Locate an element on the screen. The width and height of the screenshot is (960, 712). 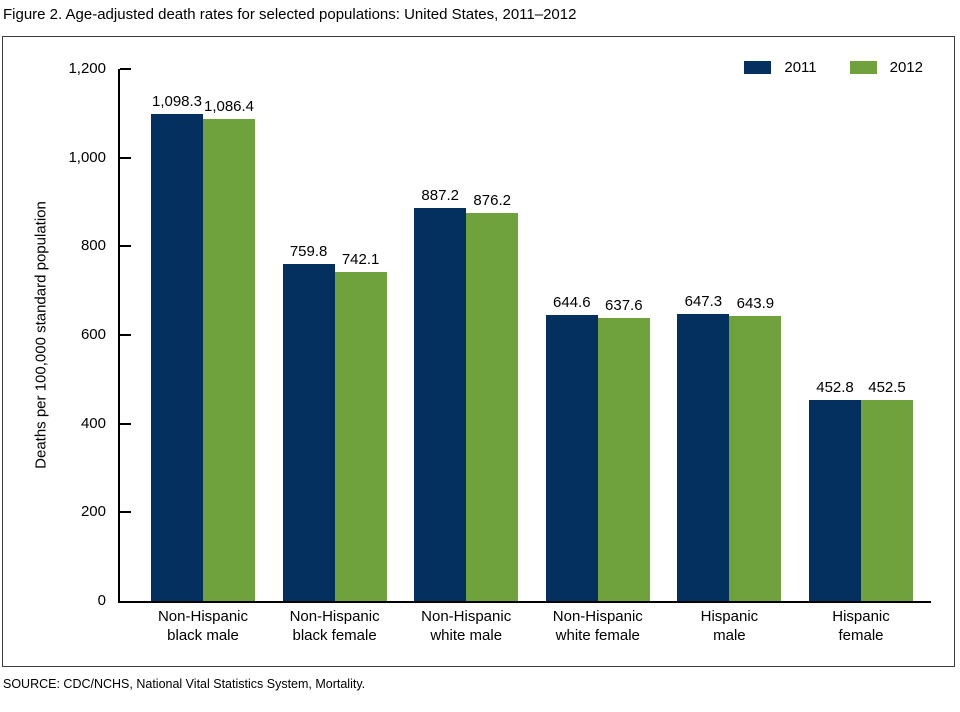
y-tick-label-0: 0 is located at coordinates (101, 600).